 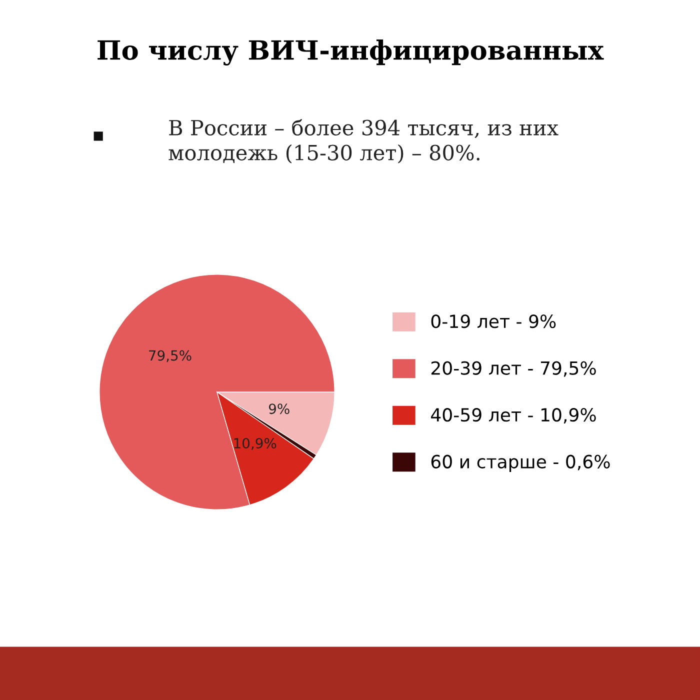 What do you see at coordinates (279, 409) in the screenshot?
I see `data-label: 9%` at bounding box center [279, 409].